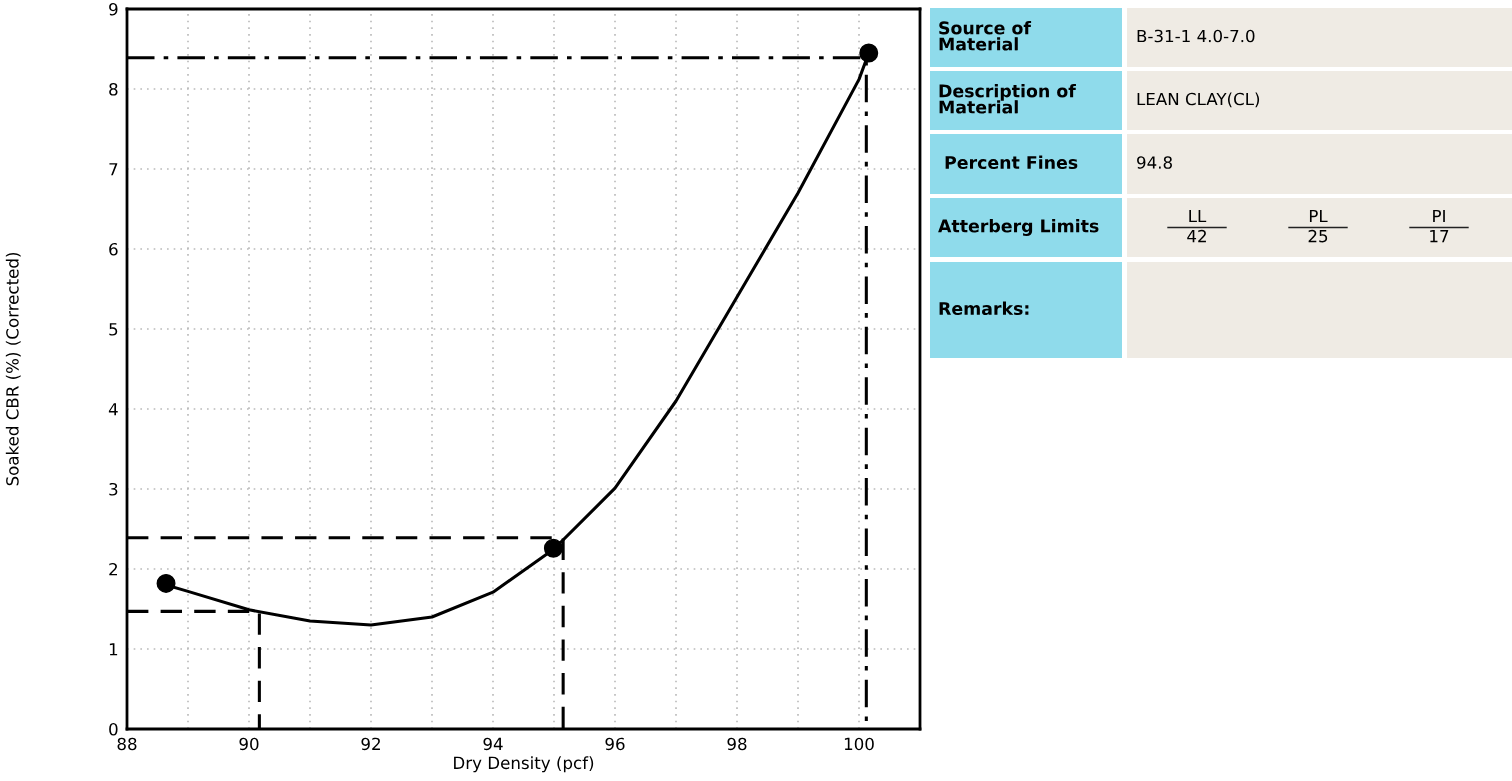  What do you see at coordinates (859, 744) in the screenshot?
I see `x-tick-label: 100` at bounding box center [859, 744].